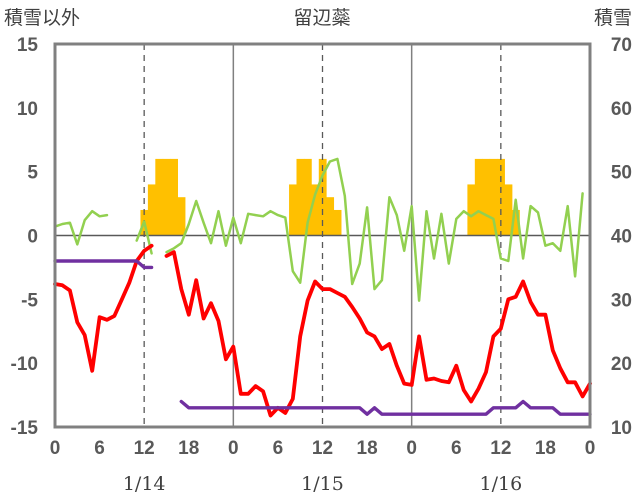 This screenshot has height=501, width=636. I want to click on right-tick-label: 50, so click(621, 173).